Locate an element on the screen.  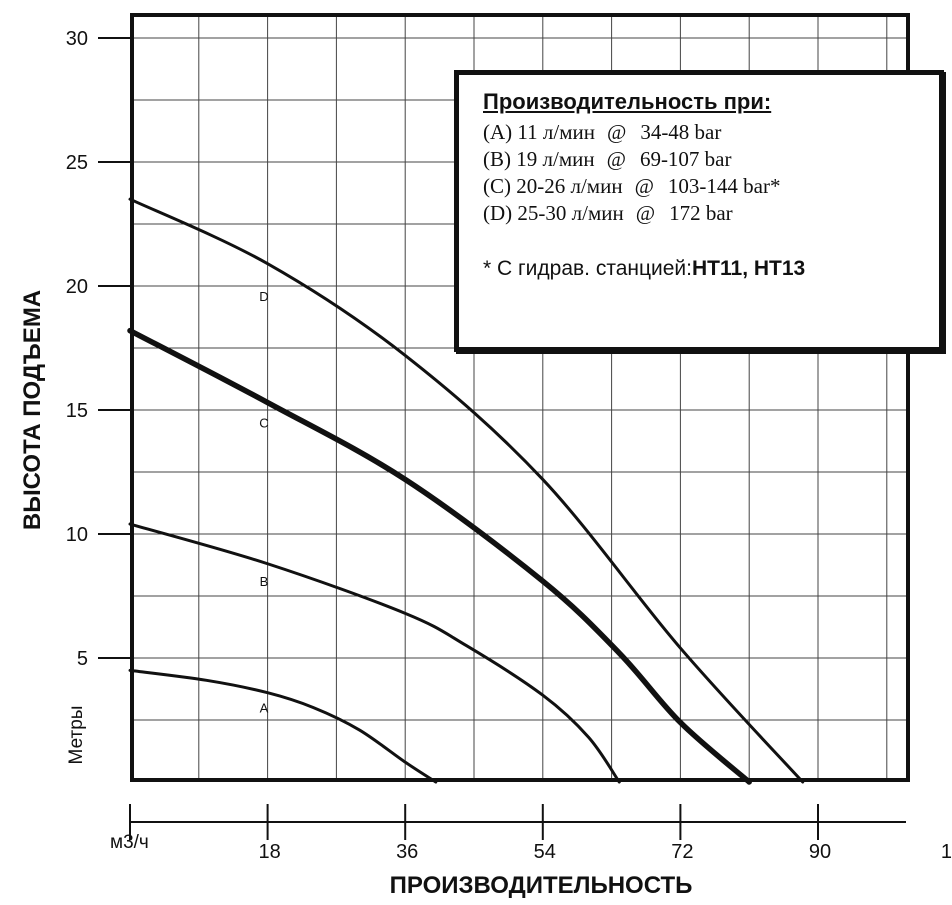
y-tick-label: 15 is located at coordinates (77, 411).